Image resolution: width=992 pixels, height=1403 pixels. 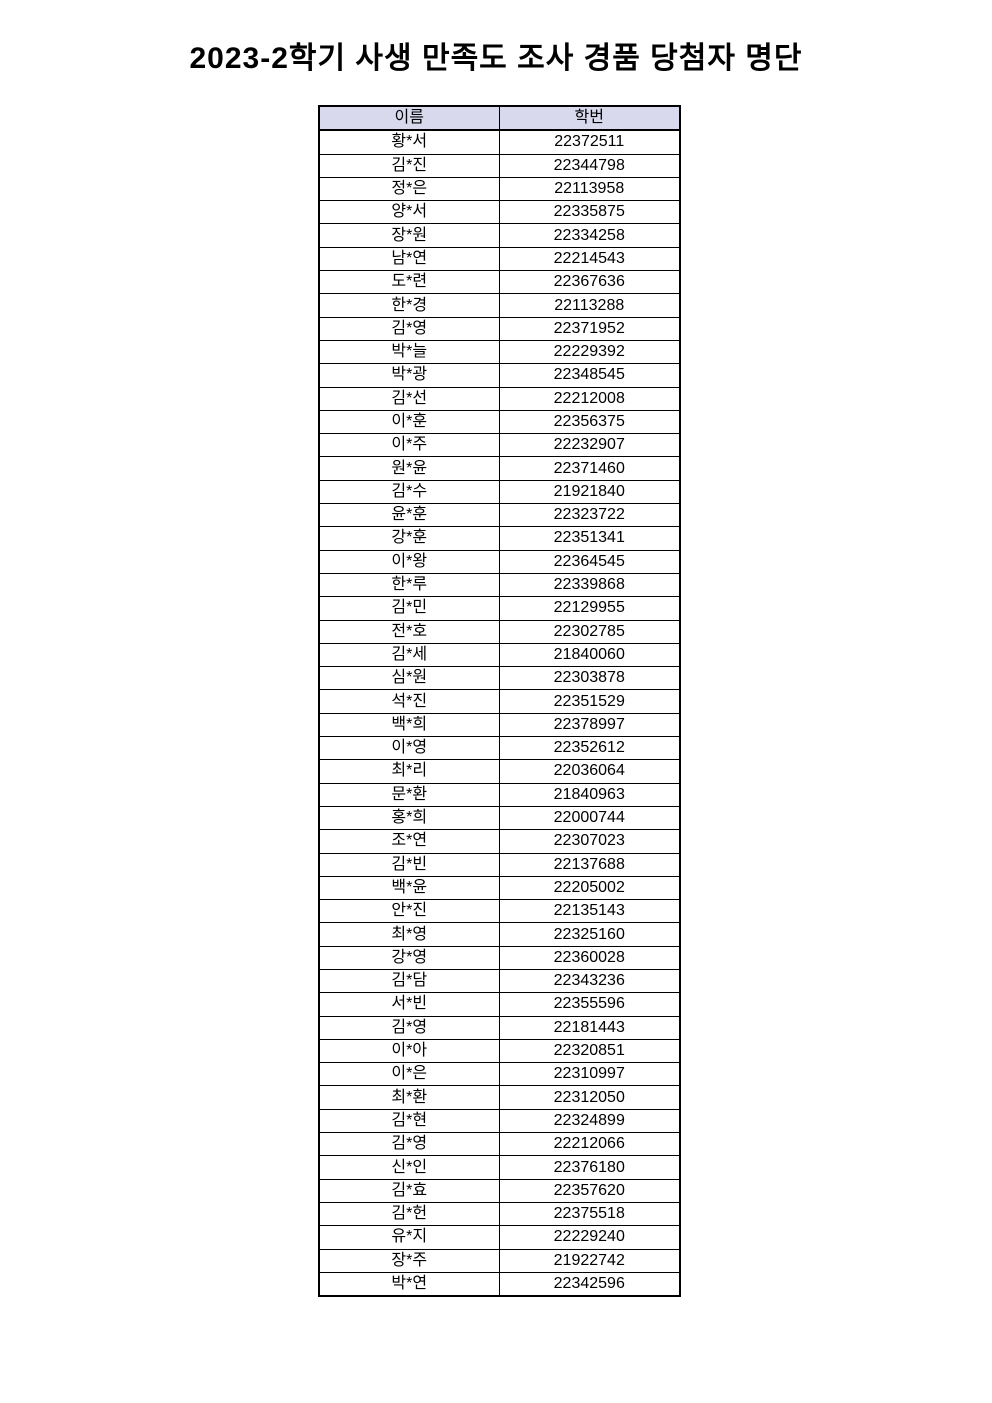 What do you see at coordinates (409, 864) in the screenshot?
I see `name-cell: 김*빈` at bounding box center [409, 864].